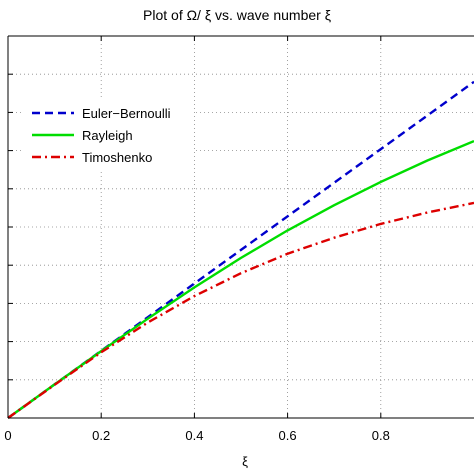  What do you see at coordinates (194, 435) in the screenshot?
I see `x-tick-label: 0.4` at bounding box center [194, 435].